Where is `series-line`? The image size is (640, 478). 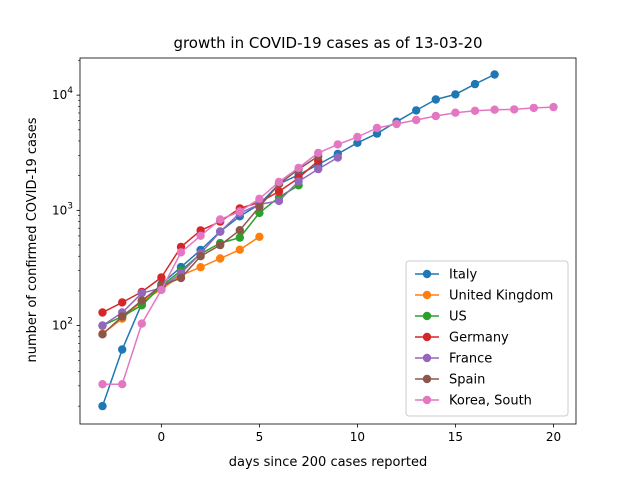
series-line is located at coordinates (210, 237).